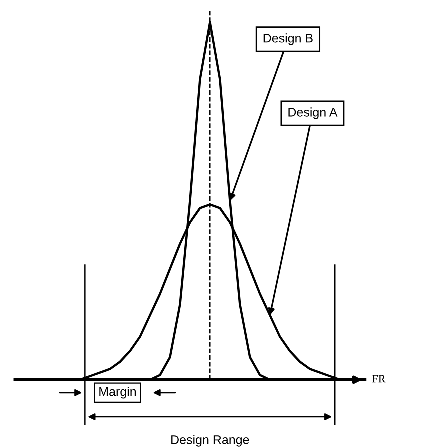 The height and width of the screenshot is (447, 421). Describe the element at coordinates (211, 441) in the screenshot. I see `text: Design Range` at that location.